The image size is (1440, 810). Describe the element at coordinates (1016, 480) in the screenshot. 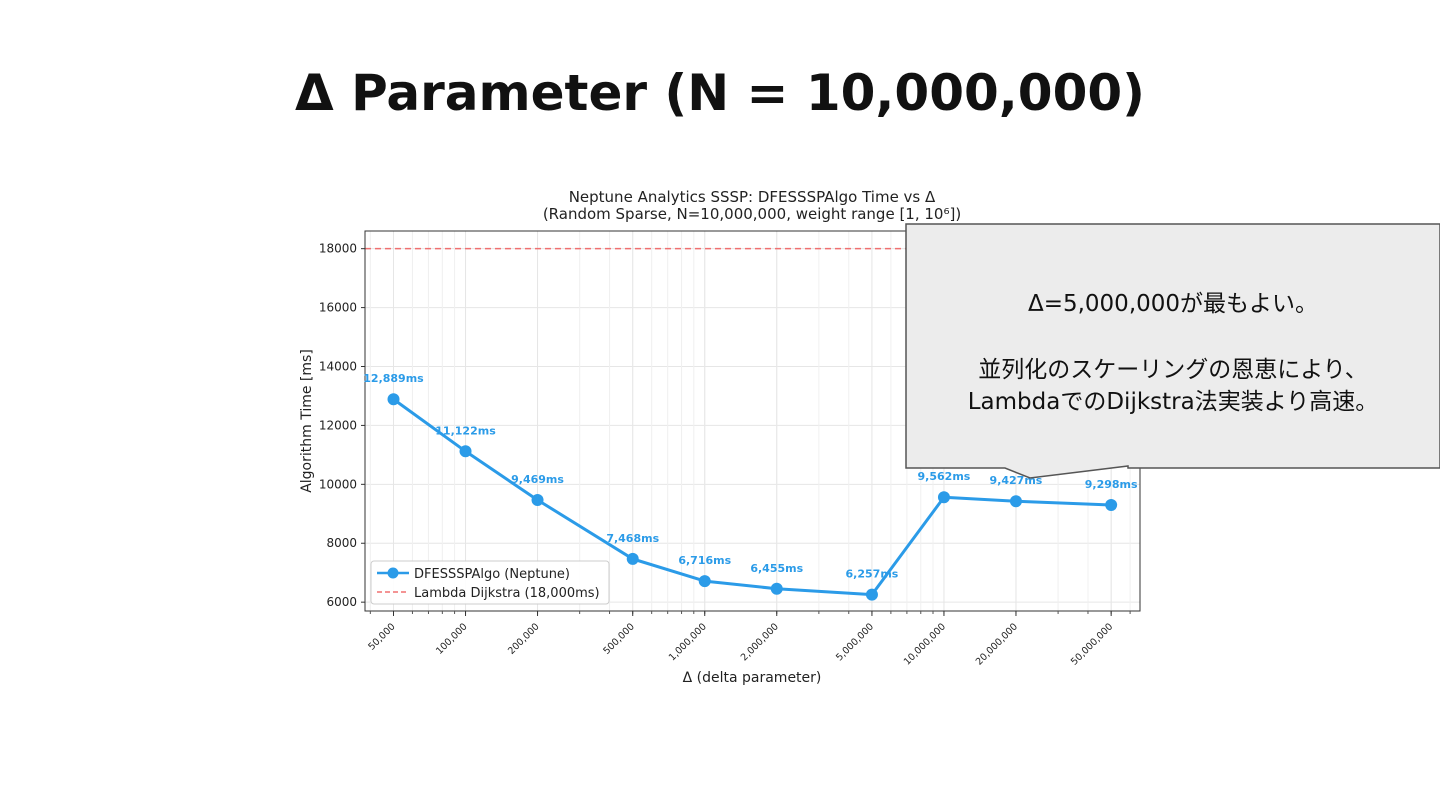

I see `data-label: 9,427ms` at that location.